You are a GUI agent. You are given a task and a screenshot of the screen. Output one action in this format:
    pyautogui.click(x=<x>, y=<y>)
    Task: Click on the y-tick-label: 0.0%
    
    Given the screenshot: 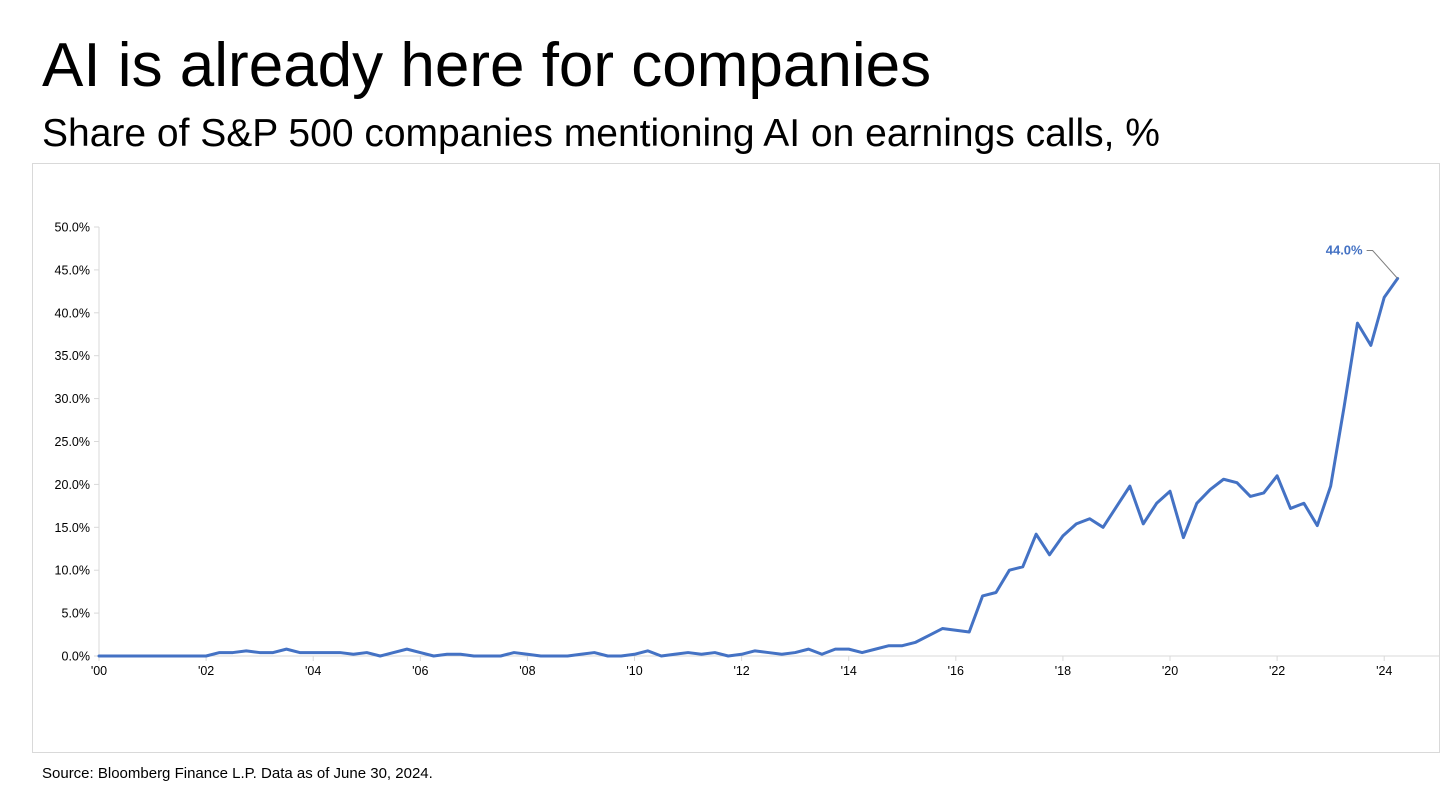 What is the action you would take?
    pyautogui.click(x=76, y=657)
    